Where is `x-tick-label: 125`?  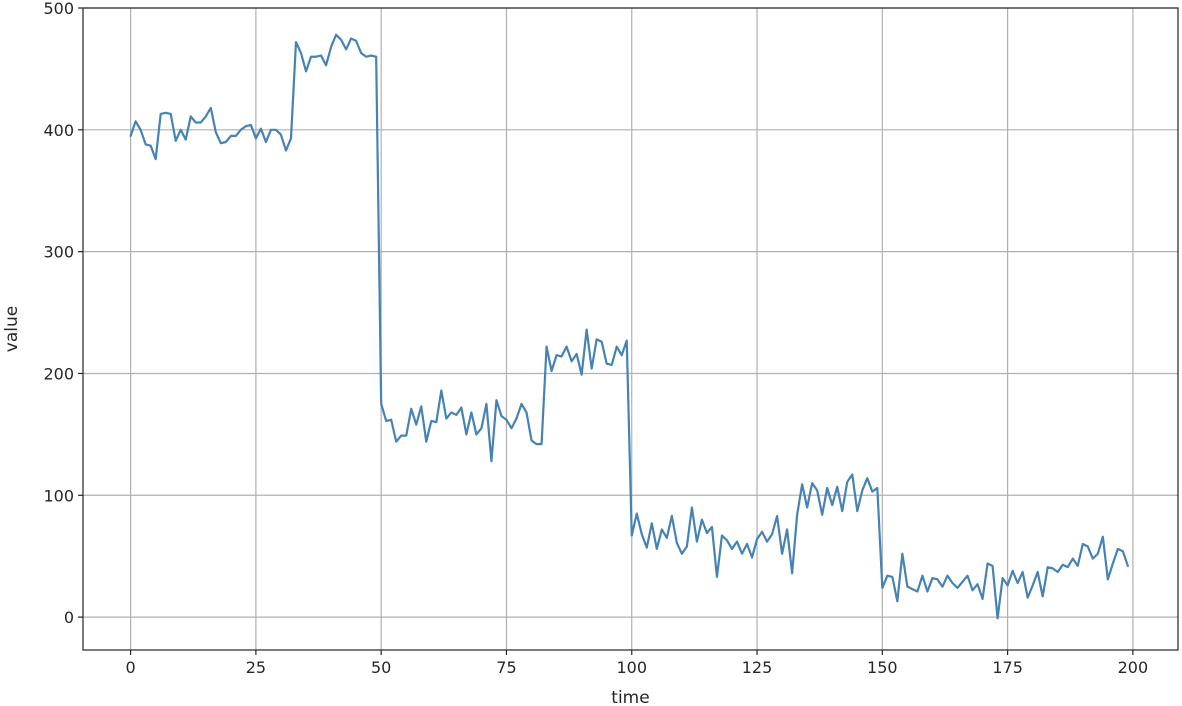
x-tick-label: 125 is located at coordinates (757, 667).